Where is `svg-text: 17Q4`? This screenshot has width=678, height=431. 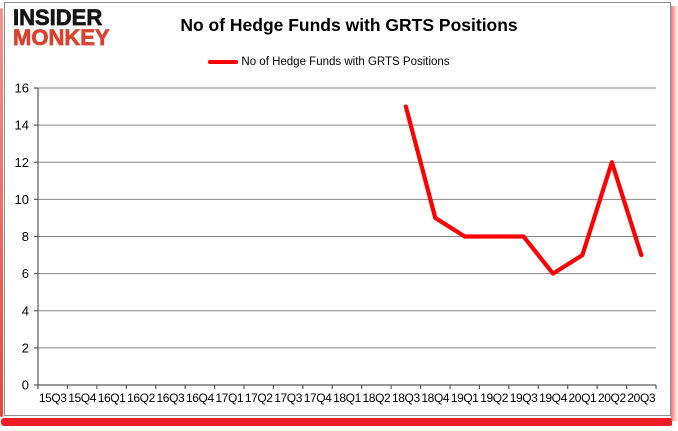
svg-text: 17Q4 is located at coordinates (318, 398).